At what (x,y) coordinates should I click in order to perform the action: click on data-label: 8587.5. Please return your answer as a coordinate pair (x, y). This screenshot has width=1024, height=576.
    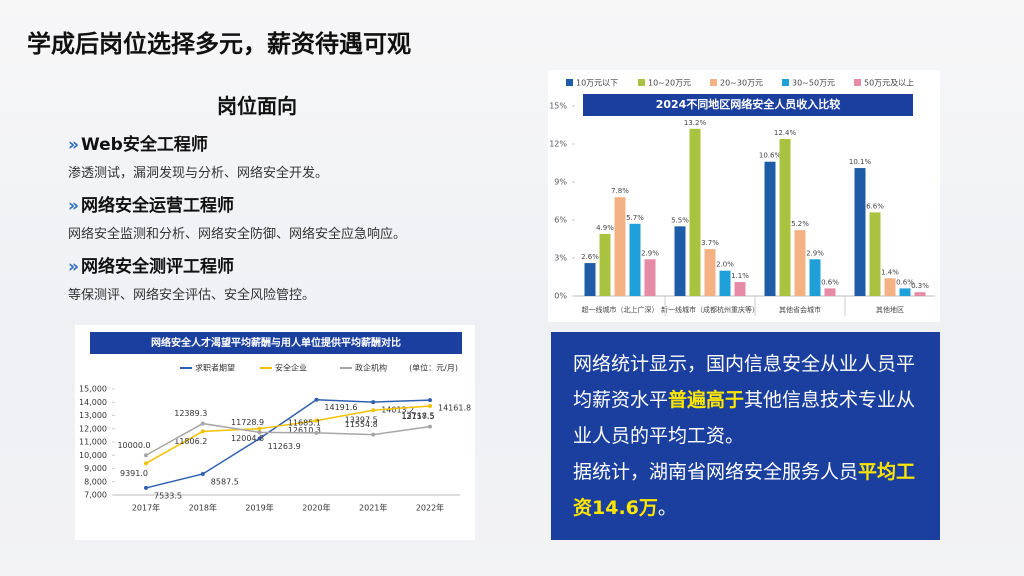
    Looking at the image, I should click on (225, 481).